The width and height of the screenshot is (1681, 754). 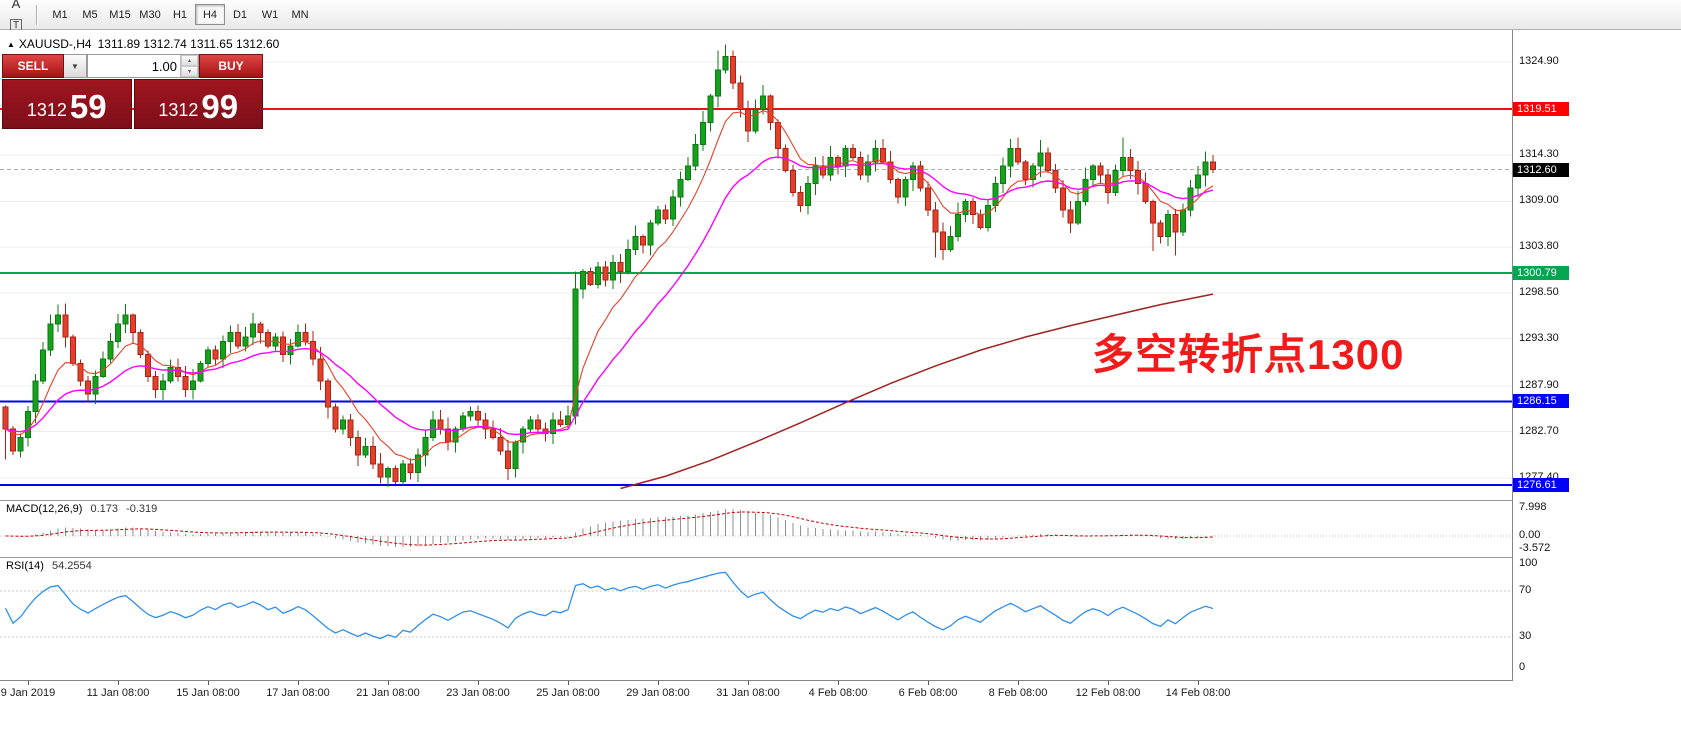 I want to click on buy-button: BUY, so click(x=231, y=66).